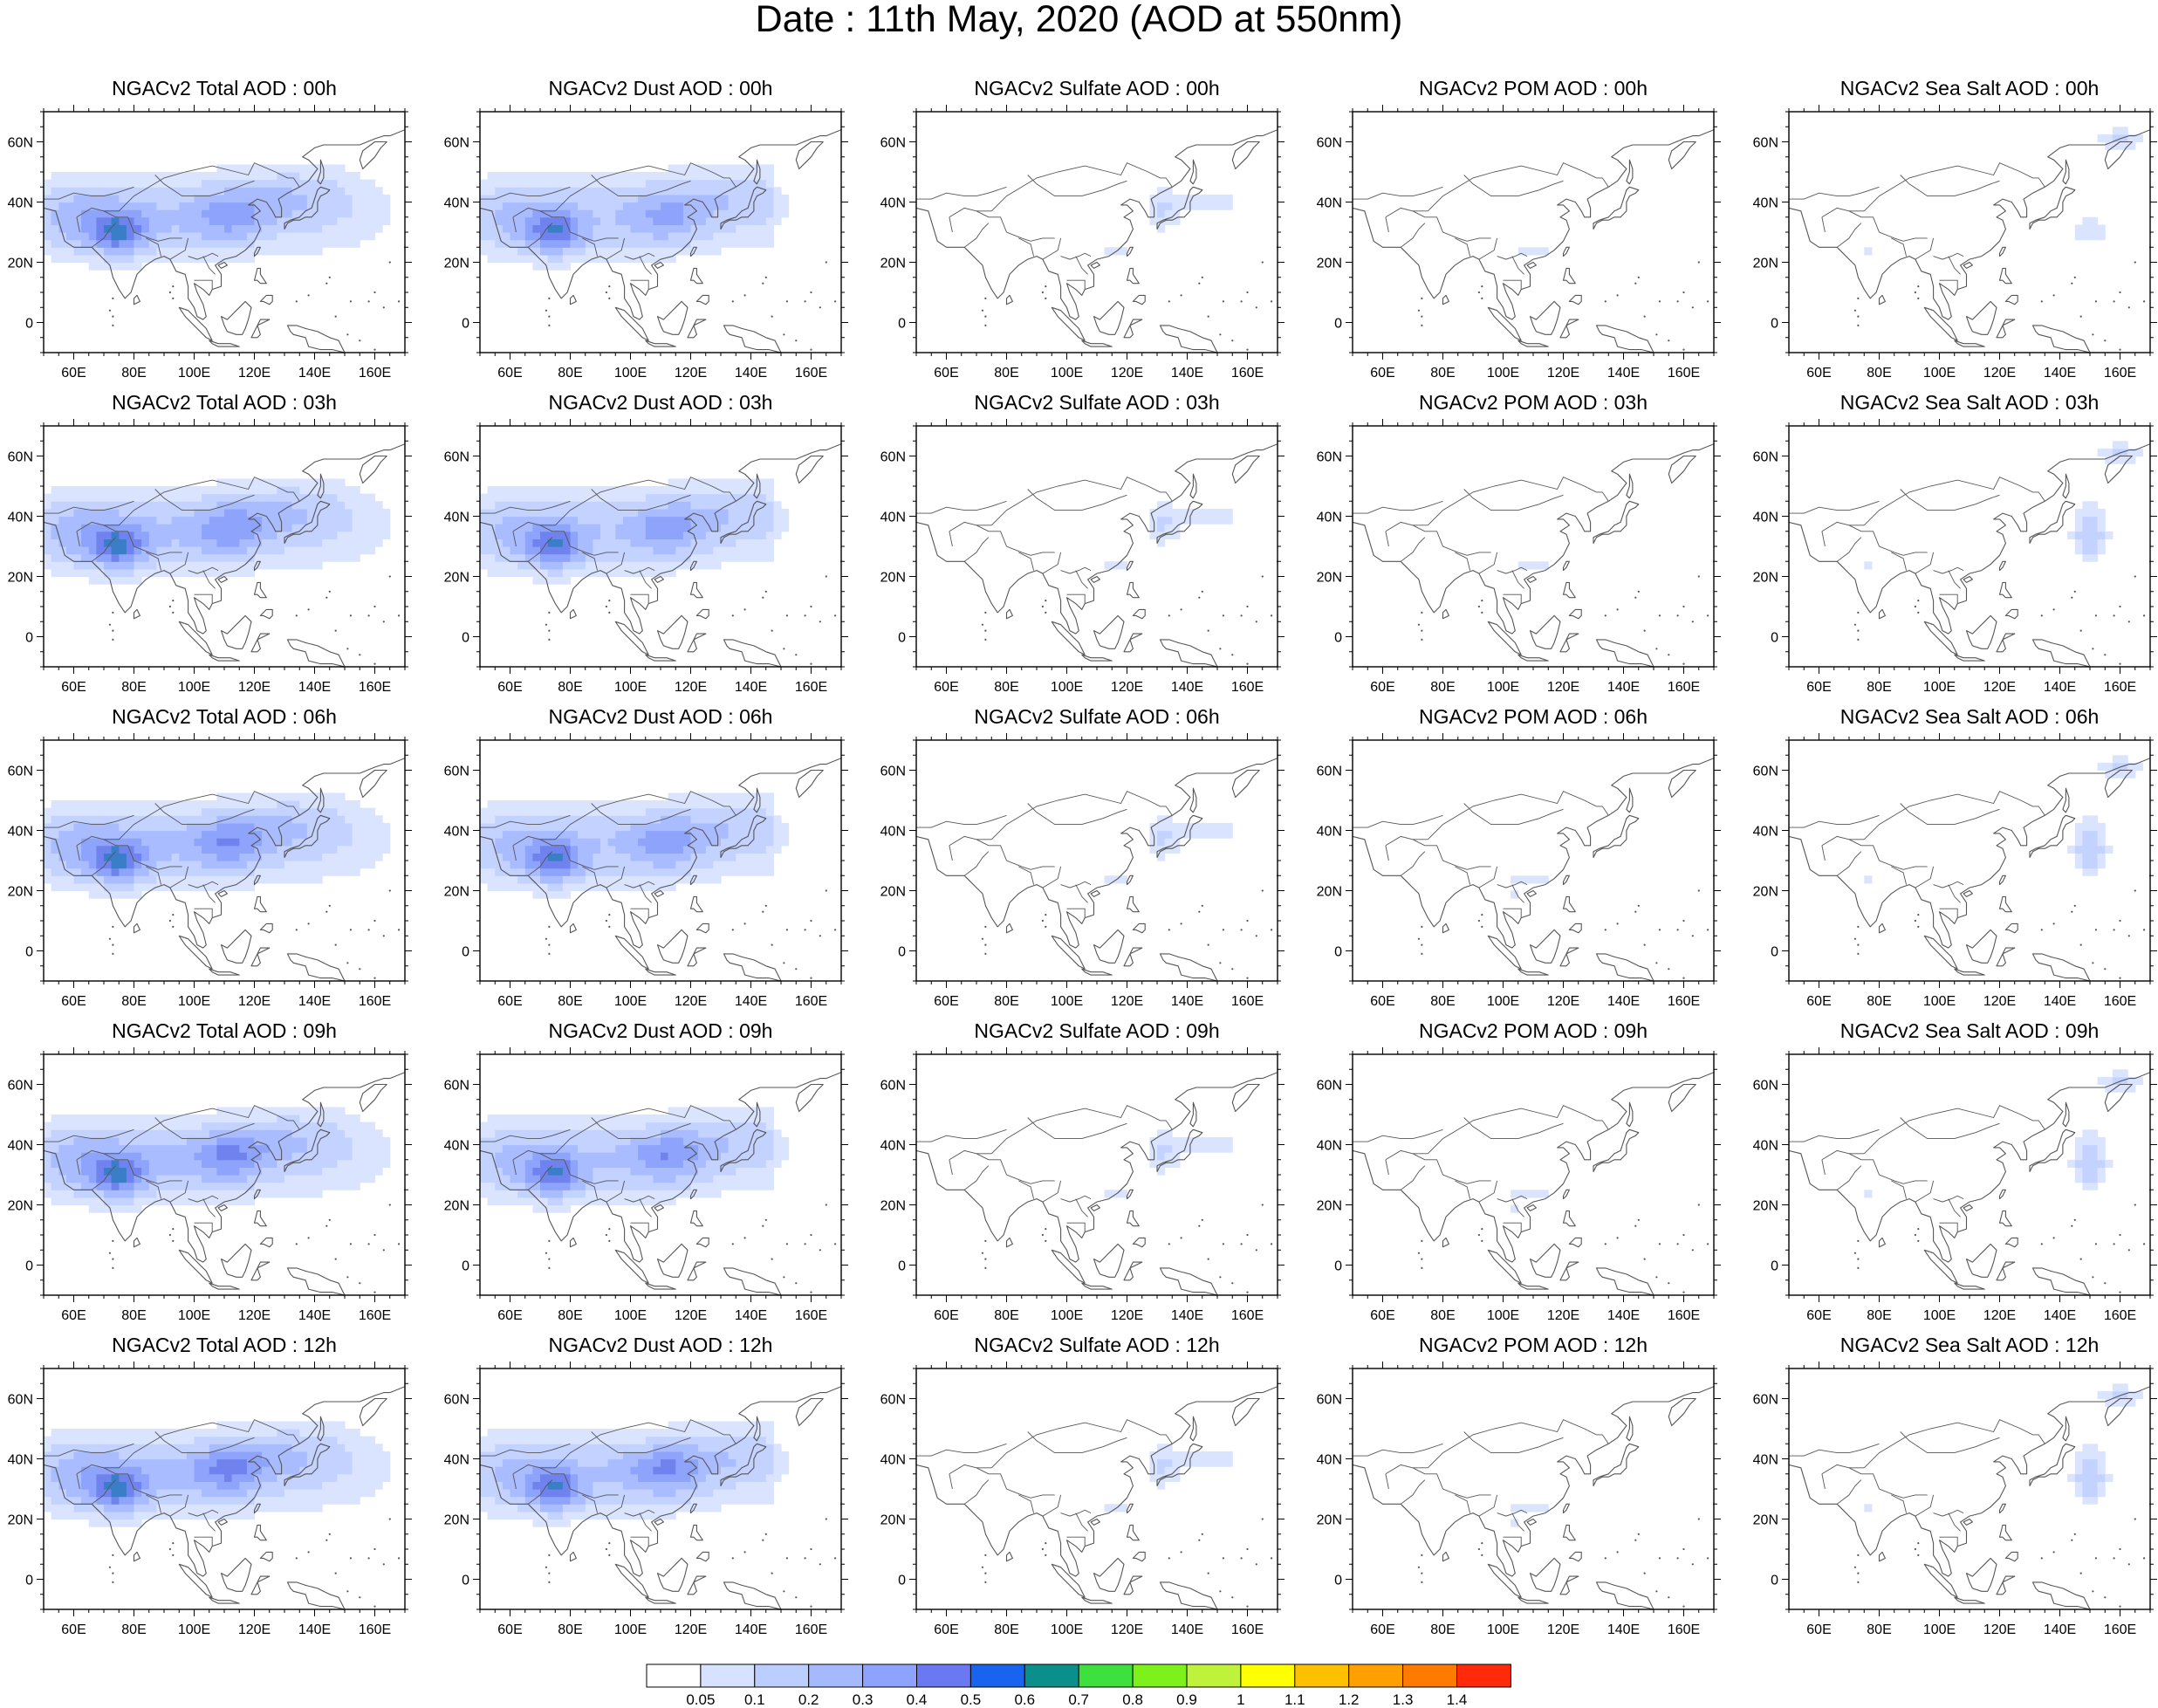 Image resolution: width=2158 pixels, height=1708 pixels. Describe the element at coordinates (1969, 1345) in the screenshot. I see `panel-title: NGACv2 Sea Salt AOD : 12h` at that location.